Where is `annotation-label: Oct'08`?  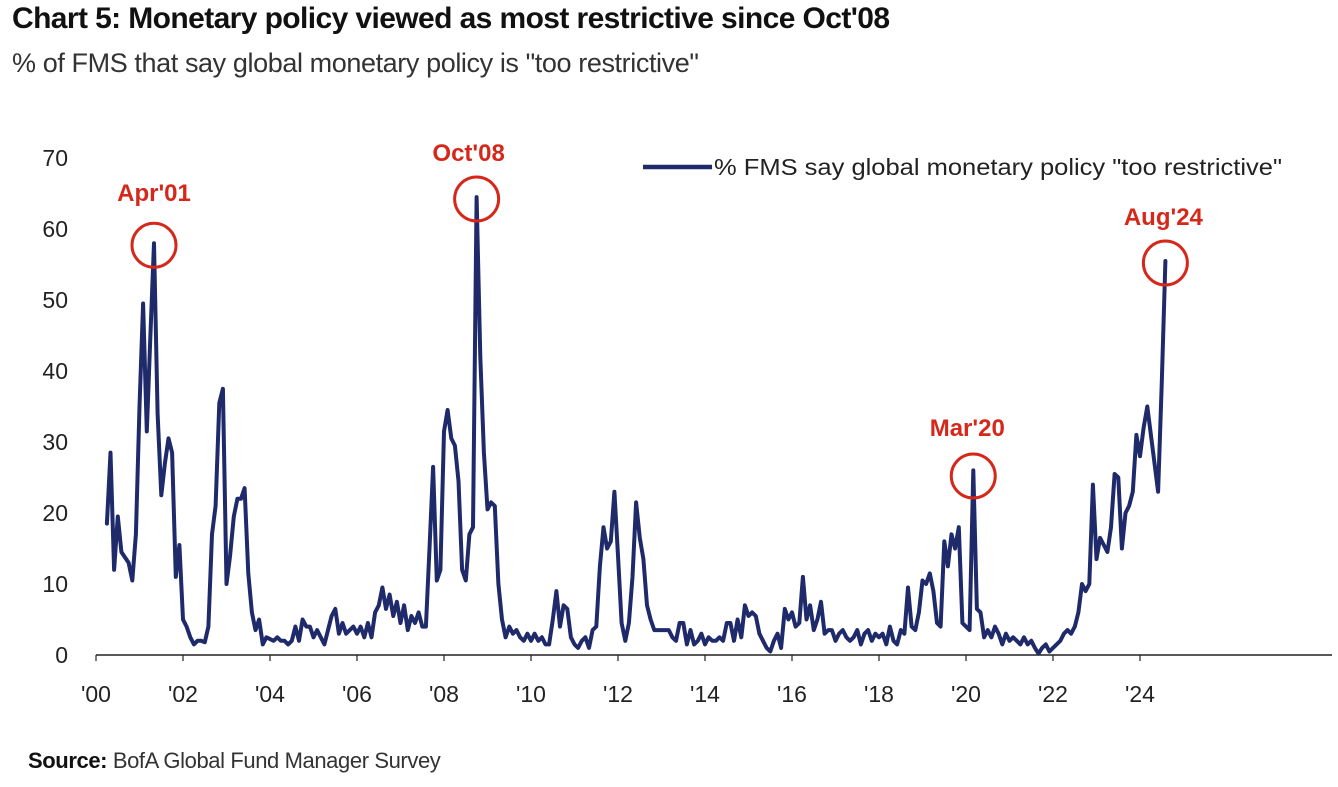
annotation-label: Oct'08 is located at coordinates (468, 153).